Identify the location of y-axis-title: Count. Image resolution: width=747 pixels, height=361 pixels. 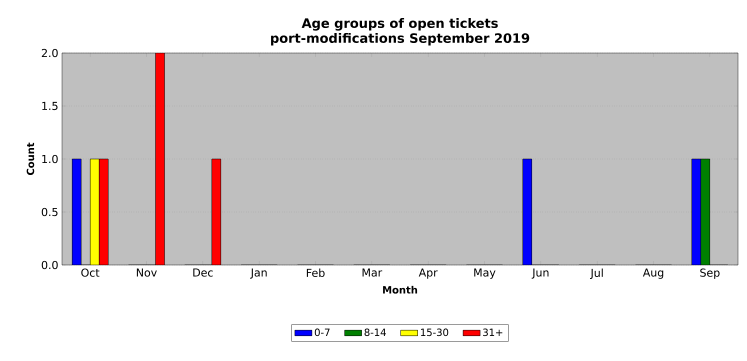
(30, 159).